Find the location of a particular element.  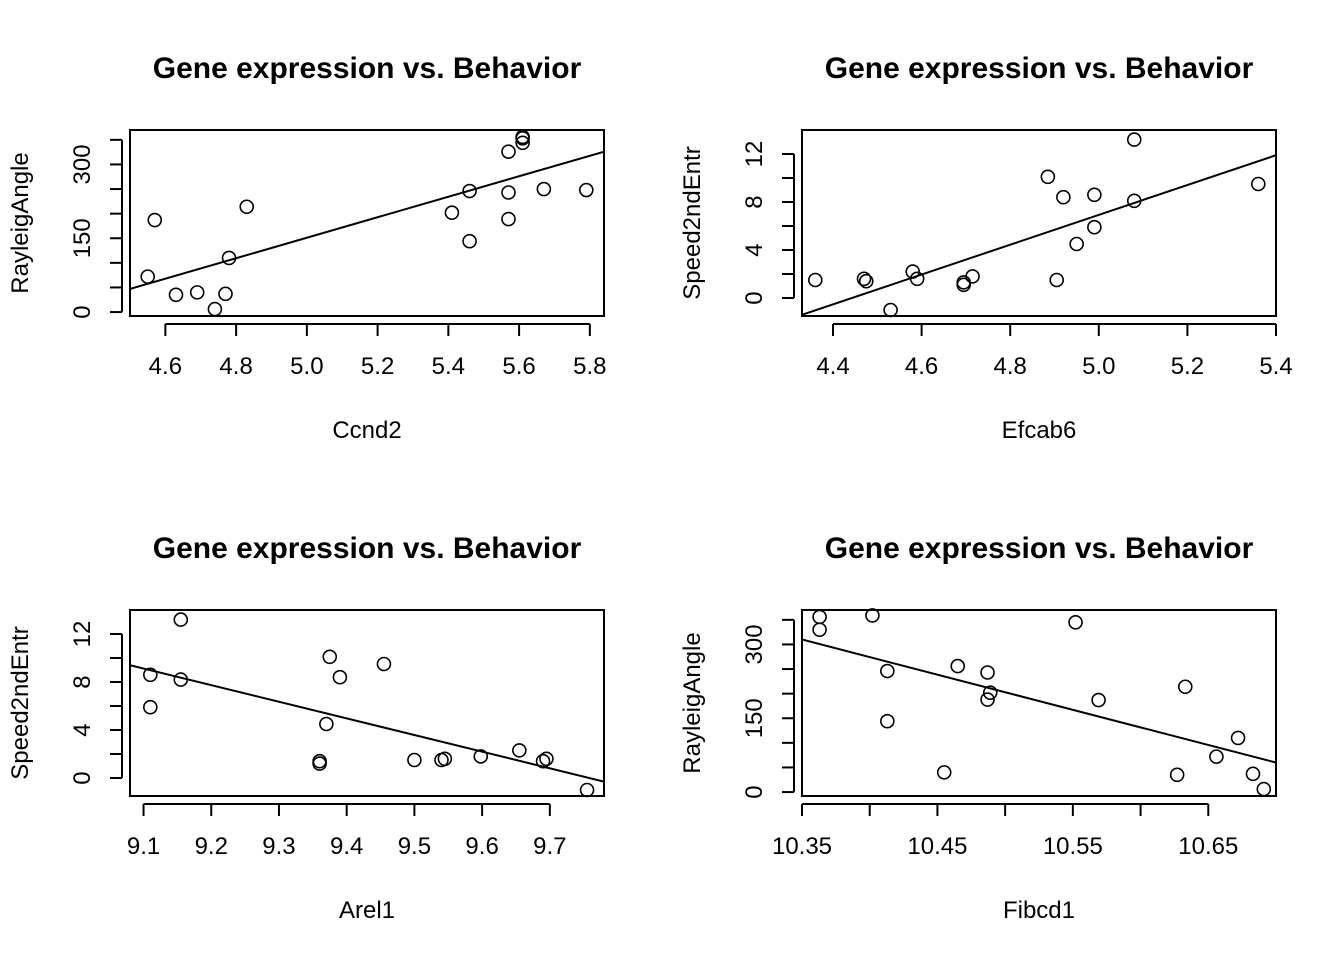

x-axis-label: Ccnd2 is located at coordinates (366, 430).